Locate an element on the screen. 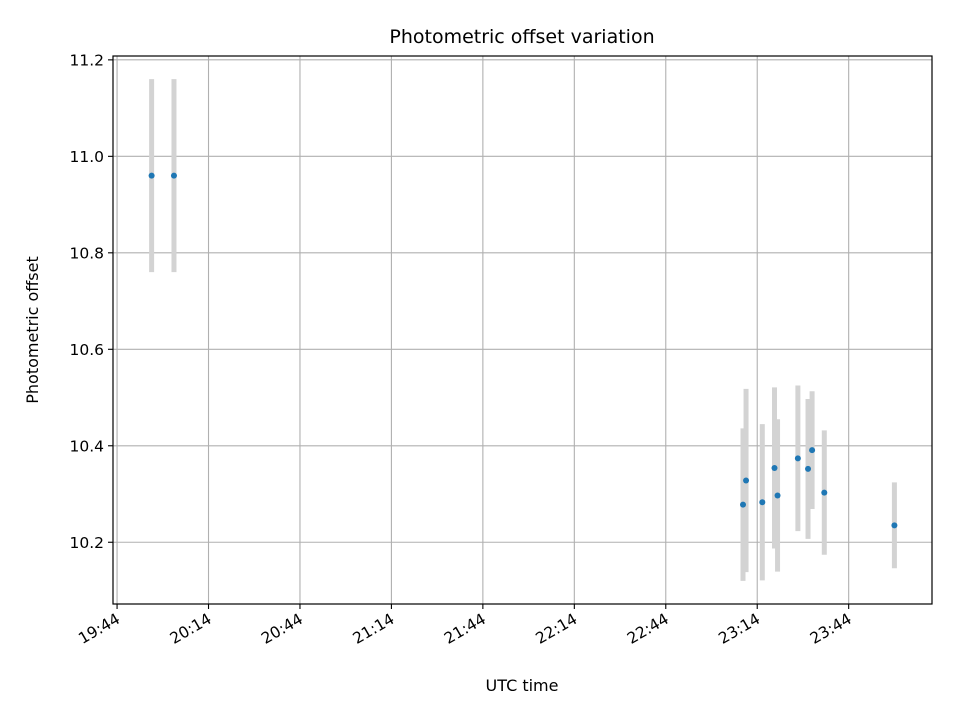 The image size is (960, 720). chart-title: Photometric offset variation is located at coordinates (521, 37).